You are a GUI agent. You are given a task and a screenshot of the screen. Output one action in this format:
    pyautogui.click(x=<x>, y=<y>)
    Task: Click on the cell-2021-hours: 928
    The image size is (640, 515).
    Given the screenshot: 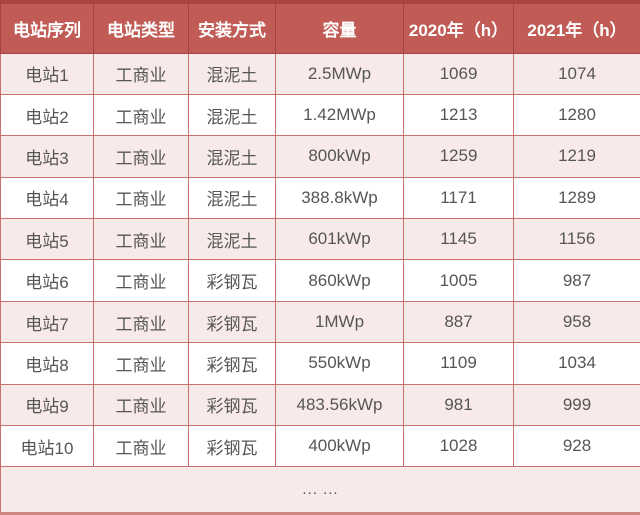 What is the action you would take?
    pyautogui.click(x=576, y=446)
    